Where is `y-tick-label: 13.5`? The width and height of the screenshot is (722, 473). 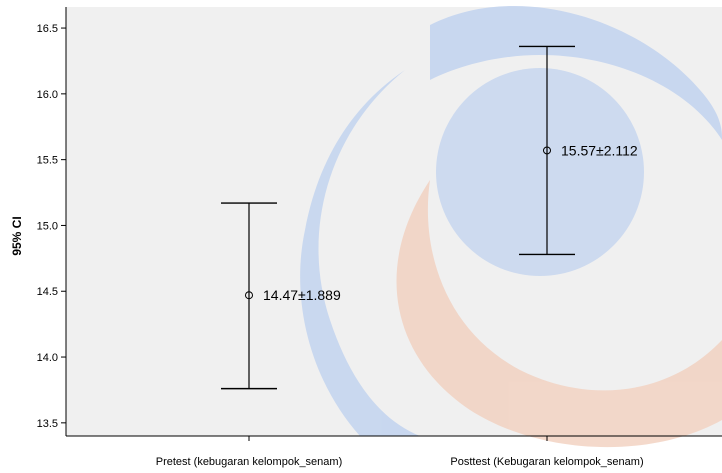 y-tick-label: 13.5 is located at coordinates (47, 424).